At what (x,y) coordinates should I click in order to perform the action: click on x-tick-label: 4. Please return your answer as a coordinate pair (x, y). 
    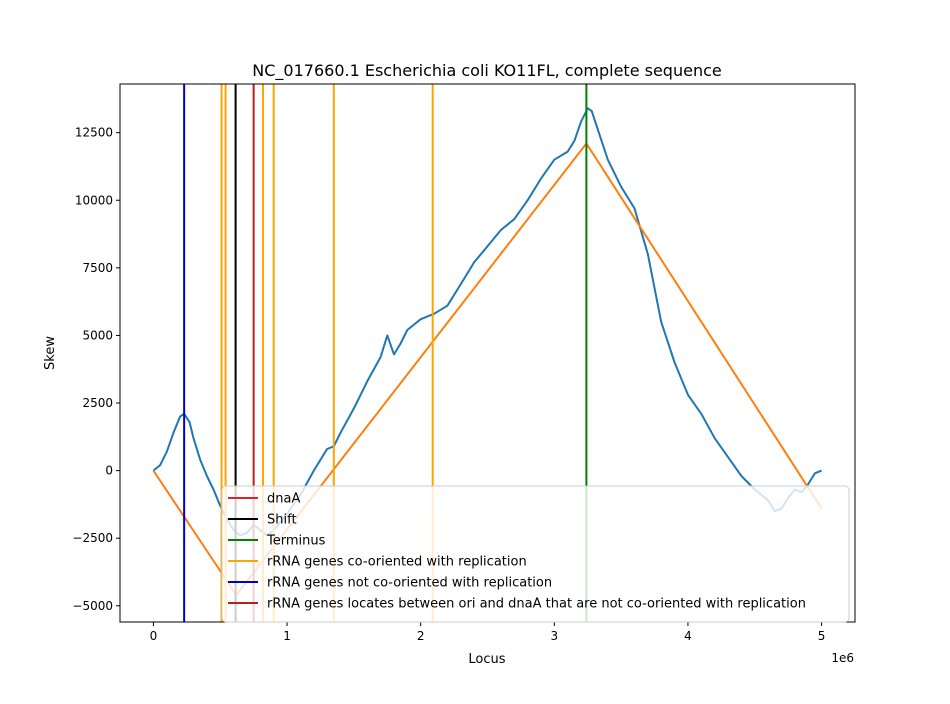
    Looking at the image, I should click on (688, 636).